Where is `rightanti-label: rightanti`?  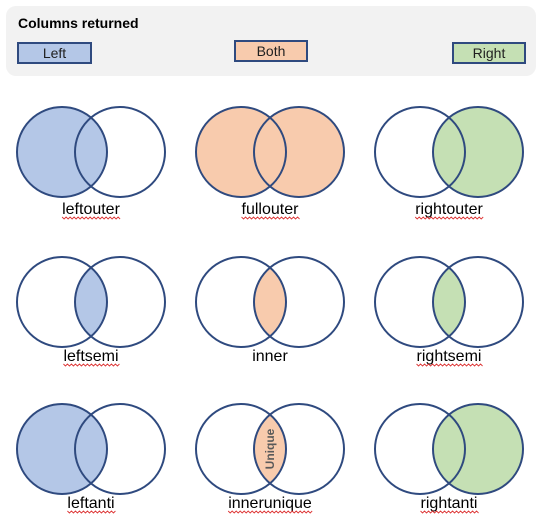 rightanti-label: rightanti is located at coordinates (449, 503).